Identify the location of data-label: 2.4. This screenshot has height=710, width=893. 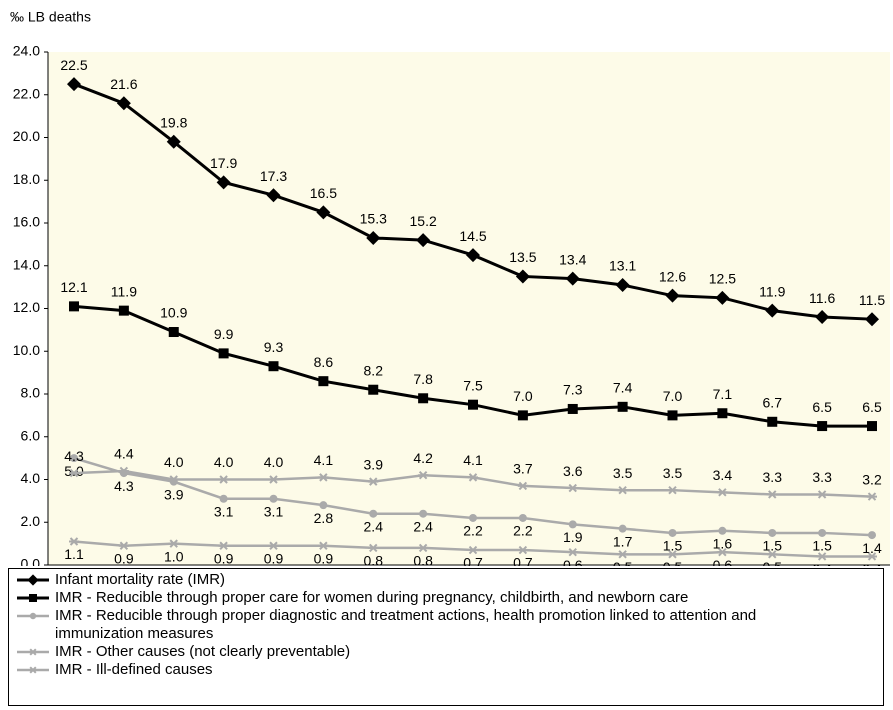
(374, 526).